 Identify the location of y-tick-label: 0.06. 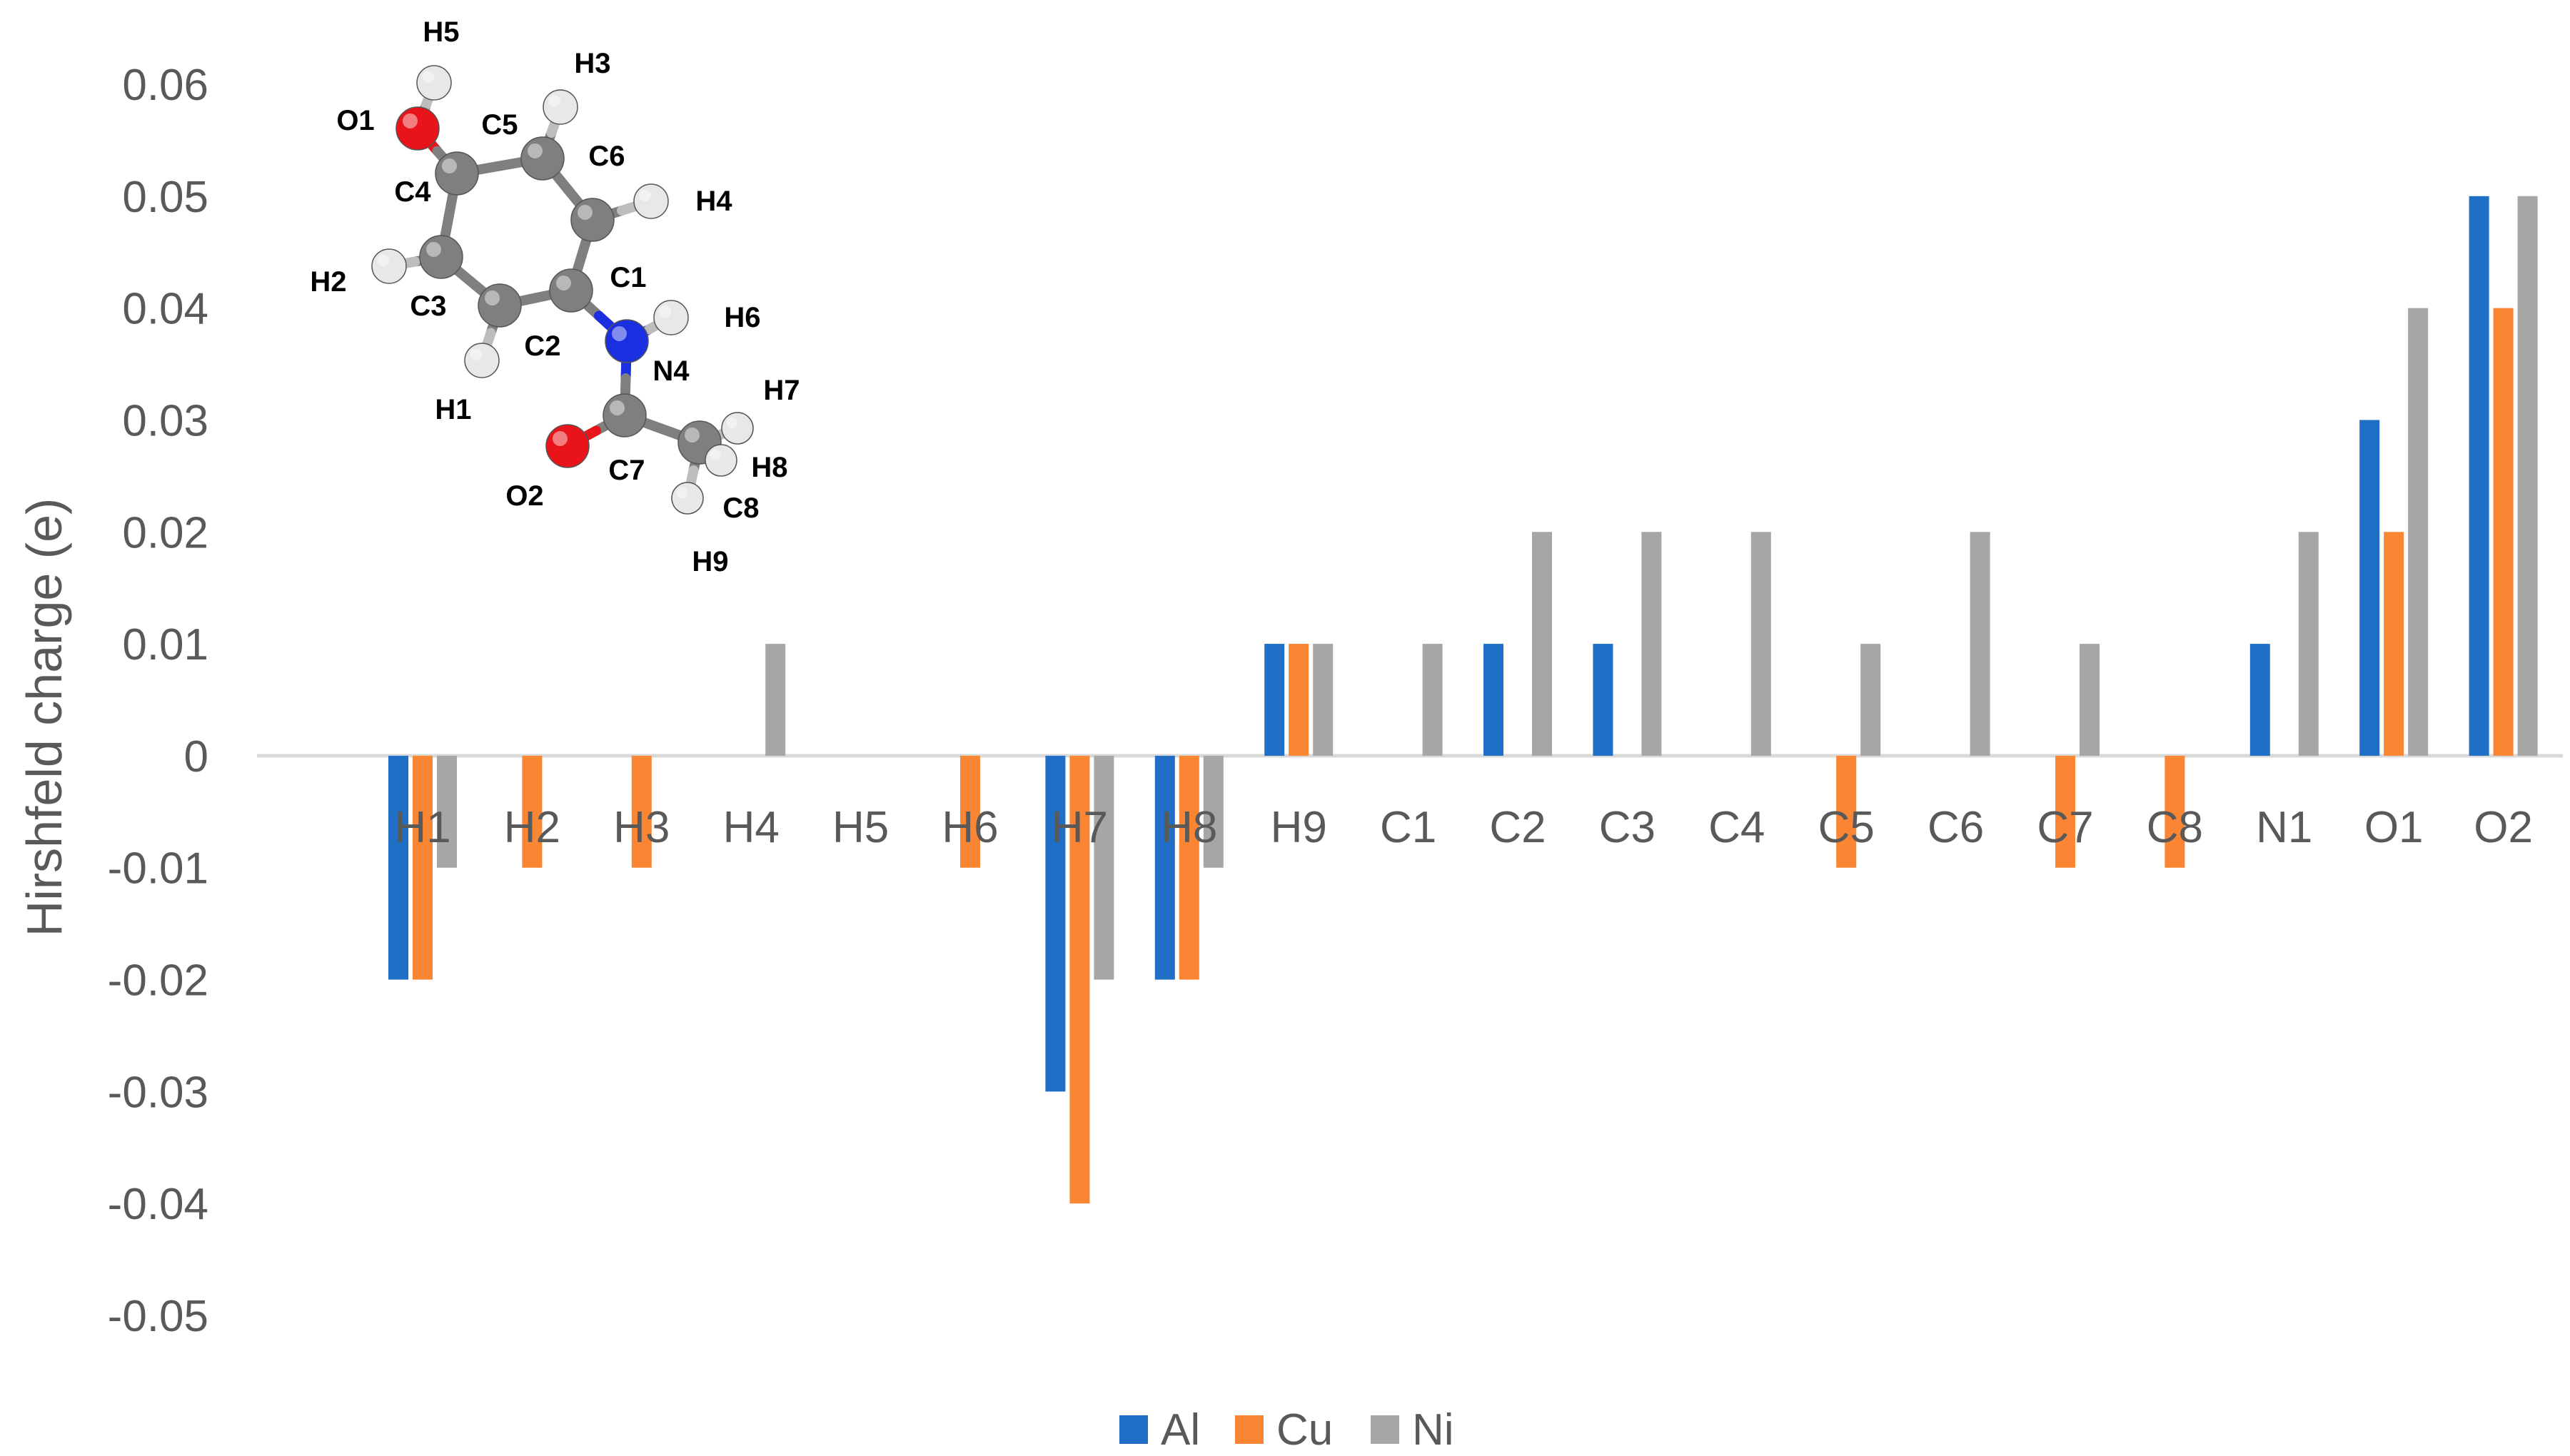
(165, 85).